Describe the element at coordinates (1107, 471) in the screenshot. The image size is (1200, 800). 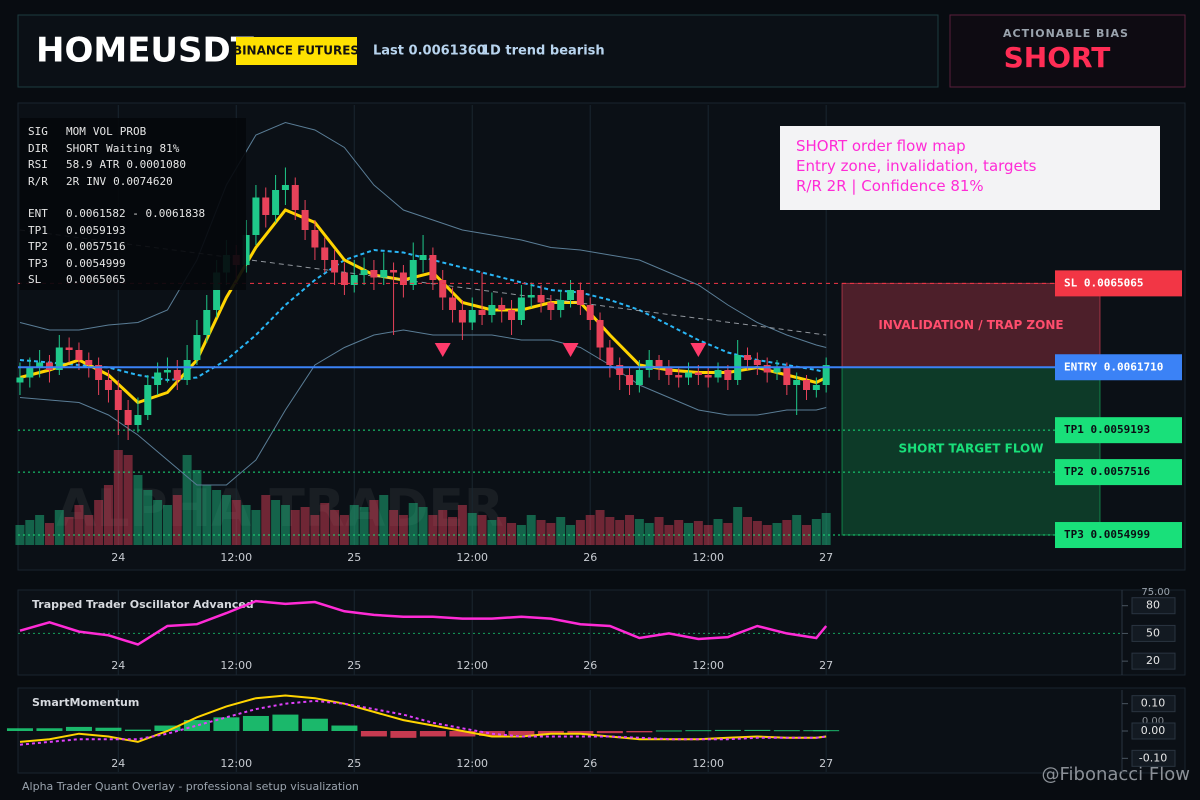
I see `level-label: TP2 0.0057516` at that location.